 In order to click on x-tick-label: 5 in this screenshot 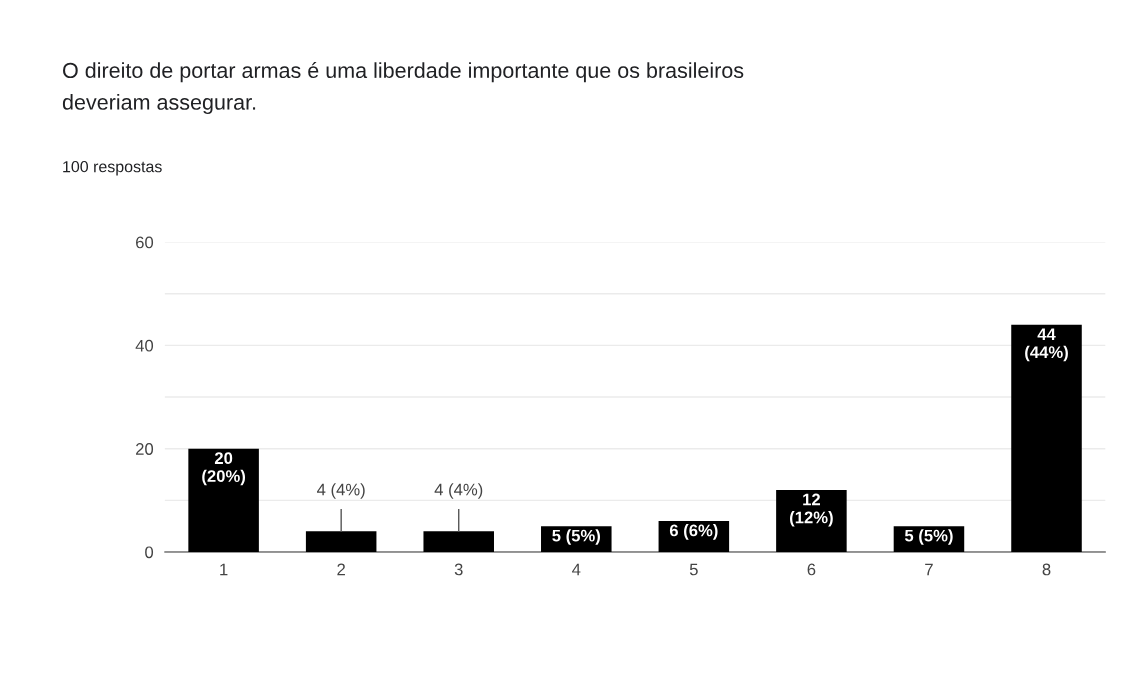, I will do `click(693, 569)`.